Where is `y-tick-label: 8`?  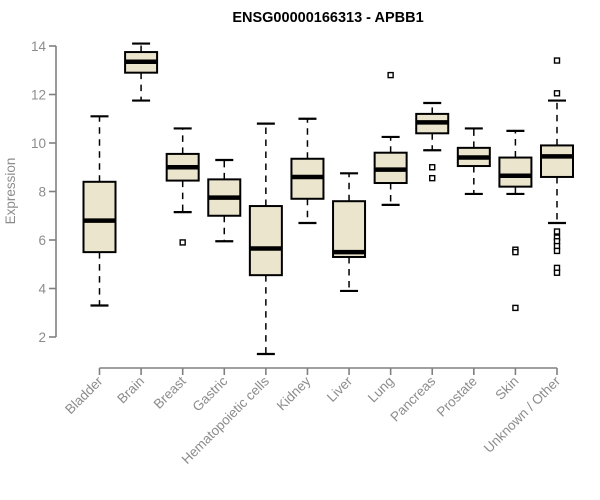
y-tick-label: 8 is located at coordinates (42, 191).